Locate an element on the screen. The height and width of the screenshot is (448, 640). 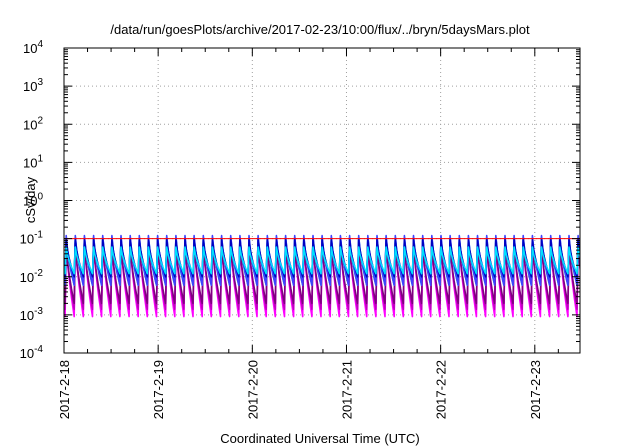
x-tick-label: 2017-2-20 is located at coordinates (252, 389).